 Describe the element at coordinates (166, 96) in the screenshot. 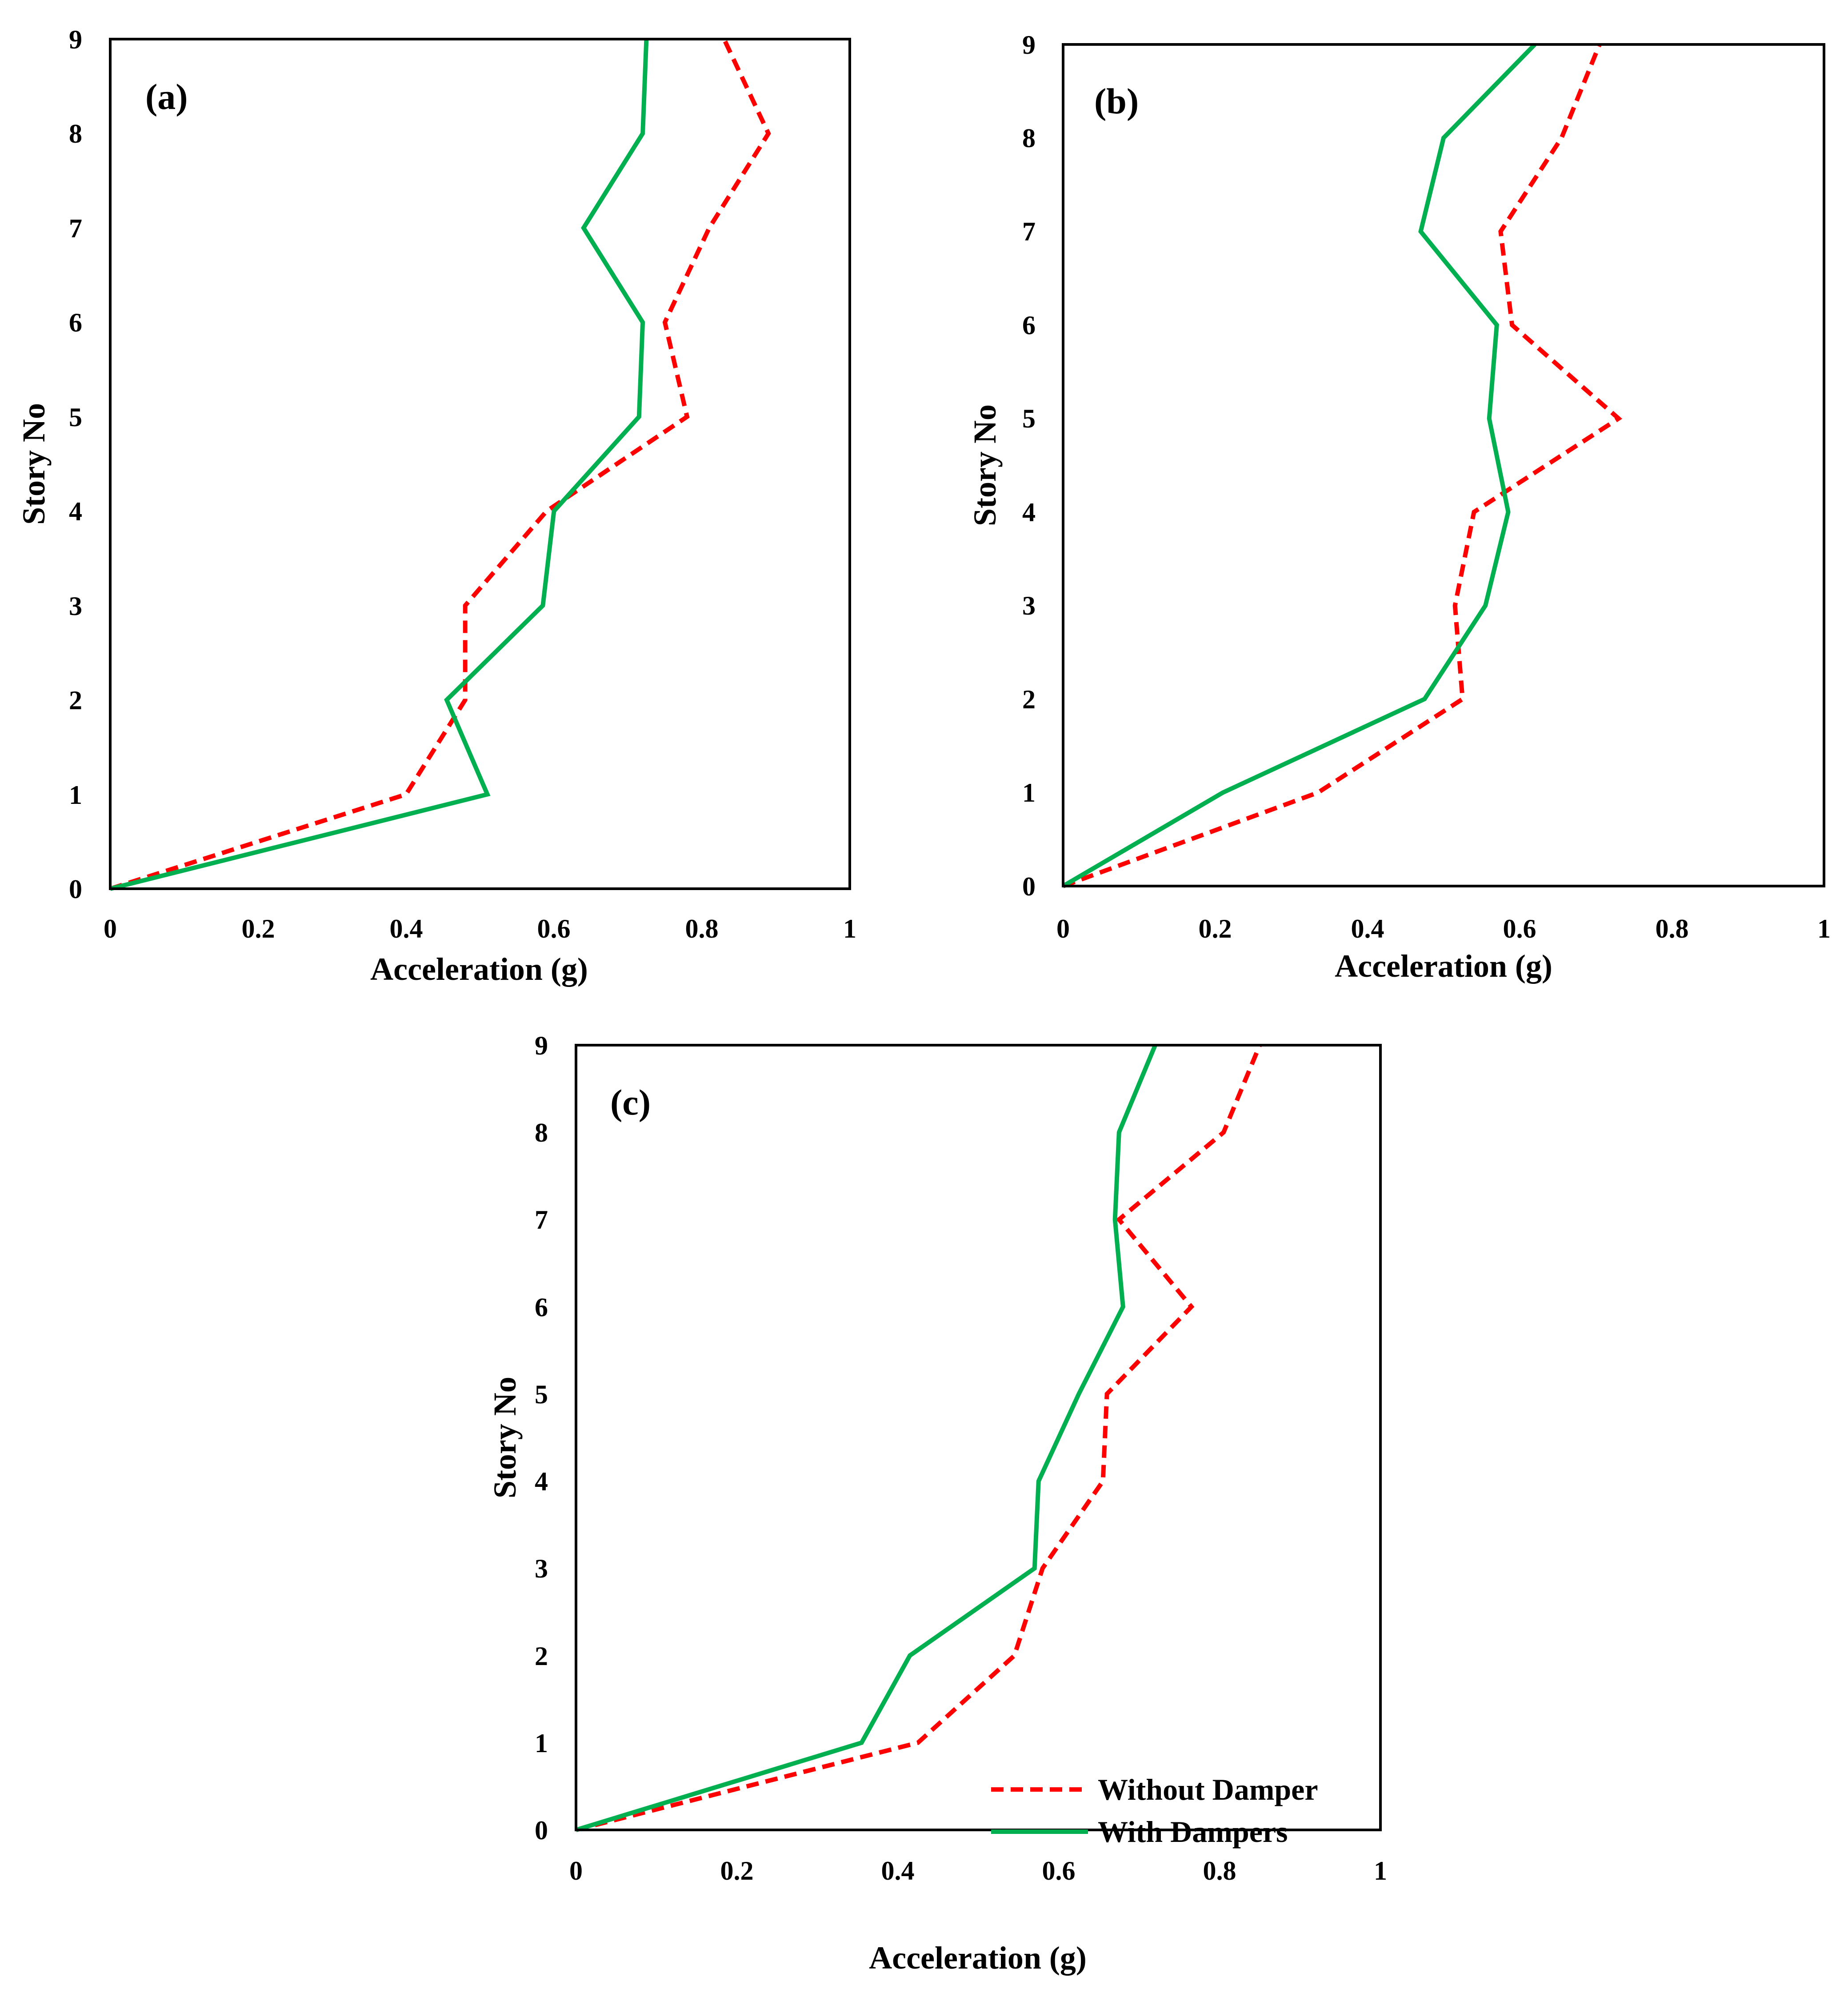

I see `panel-label: (a)` at that location.